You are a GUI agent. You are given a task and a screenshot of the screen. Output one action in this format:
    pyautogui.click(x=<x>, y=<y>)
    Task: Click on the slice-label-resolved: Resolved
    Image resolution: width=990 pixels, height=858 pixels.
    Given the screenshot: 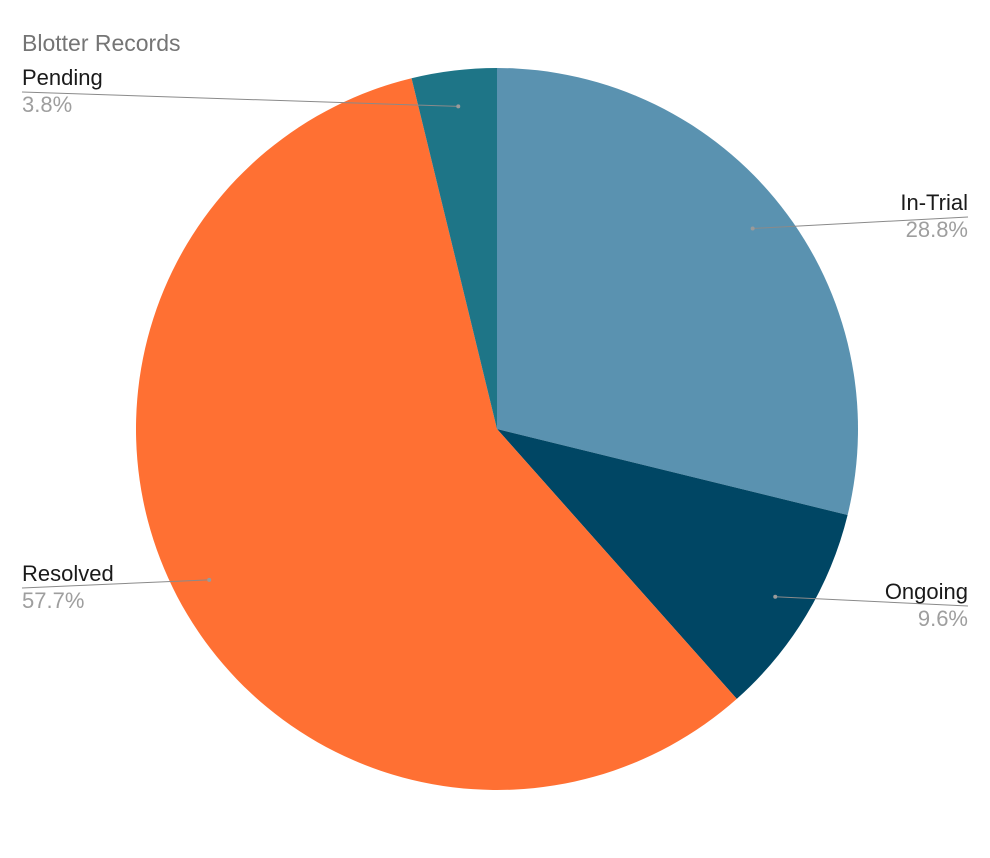 What is the action you would take?
    pyautogui.click(x=68, y=573)
    